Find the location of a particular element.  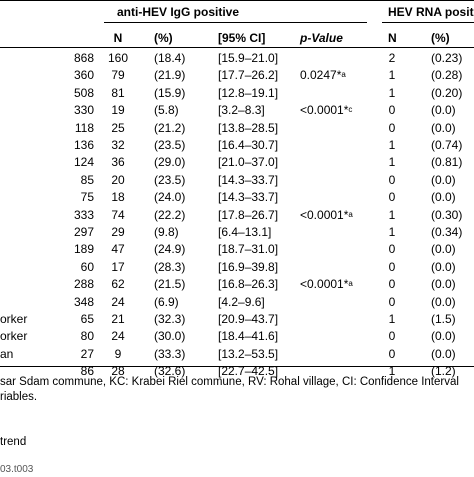

row-igg-pct: (24.9) is located at coordinates (170, 249).